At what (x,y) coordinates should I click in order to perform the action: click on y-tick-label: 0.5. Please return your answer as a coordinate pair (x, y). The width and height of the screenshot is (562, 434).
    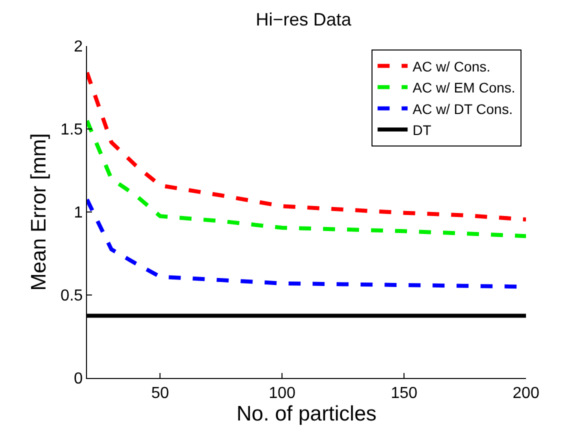
    Looking at the image, I should click on (71, 296).